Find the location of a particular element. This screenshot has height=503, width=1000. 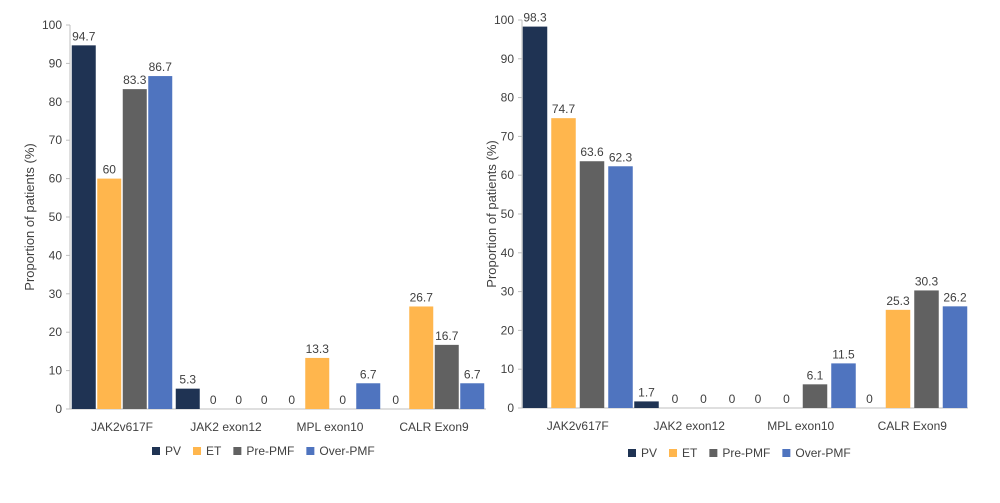

data-label-pre-pmf-1: 83.3 is located at coordinates (135, 80).